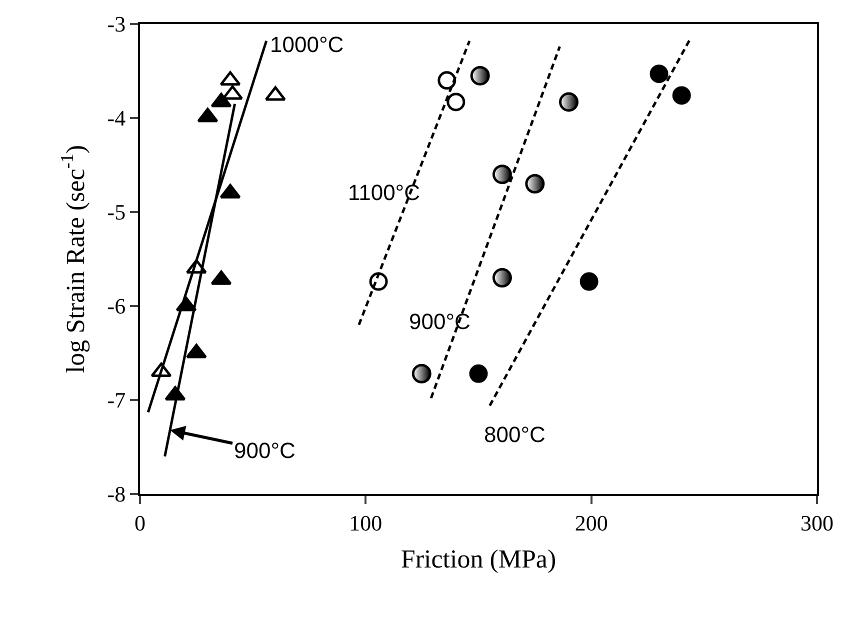 Image resolution: width=847 pixels, height=619 pixels. Describe the element at coordinates (140, 523) in the screenshot. I see `x-tick-label: 0` at that location.